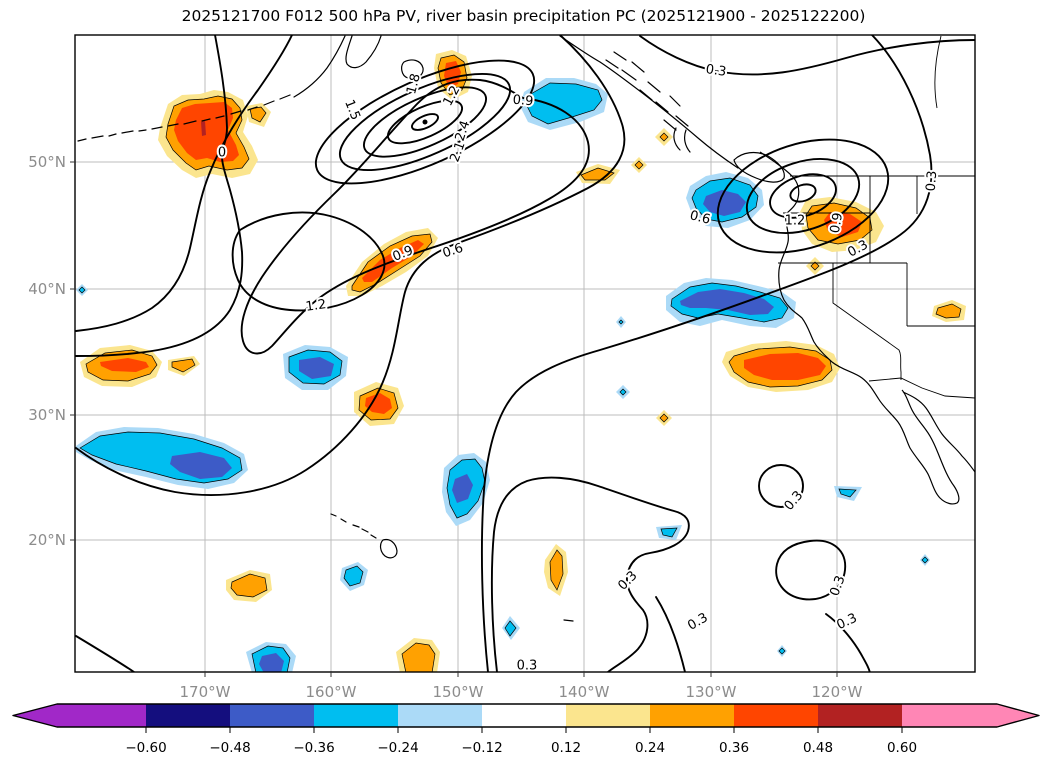  I want to click on contour-label: 2.4, so click(463, 131).